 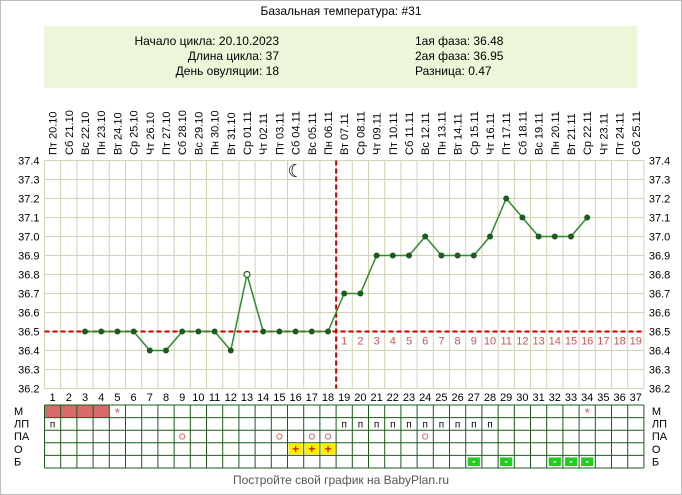 What do you see at coordinates (409, 398) in the screenshot?
I see `day-number: 23` at bounding box center [409, 398].